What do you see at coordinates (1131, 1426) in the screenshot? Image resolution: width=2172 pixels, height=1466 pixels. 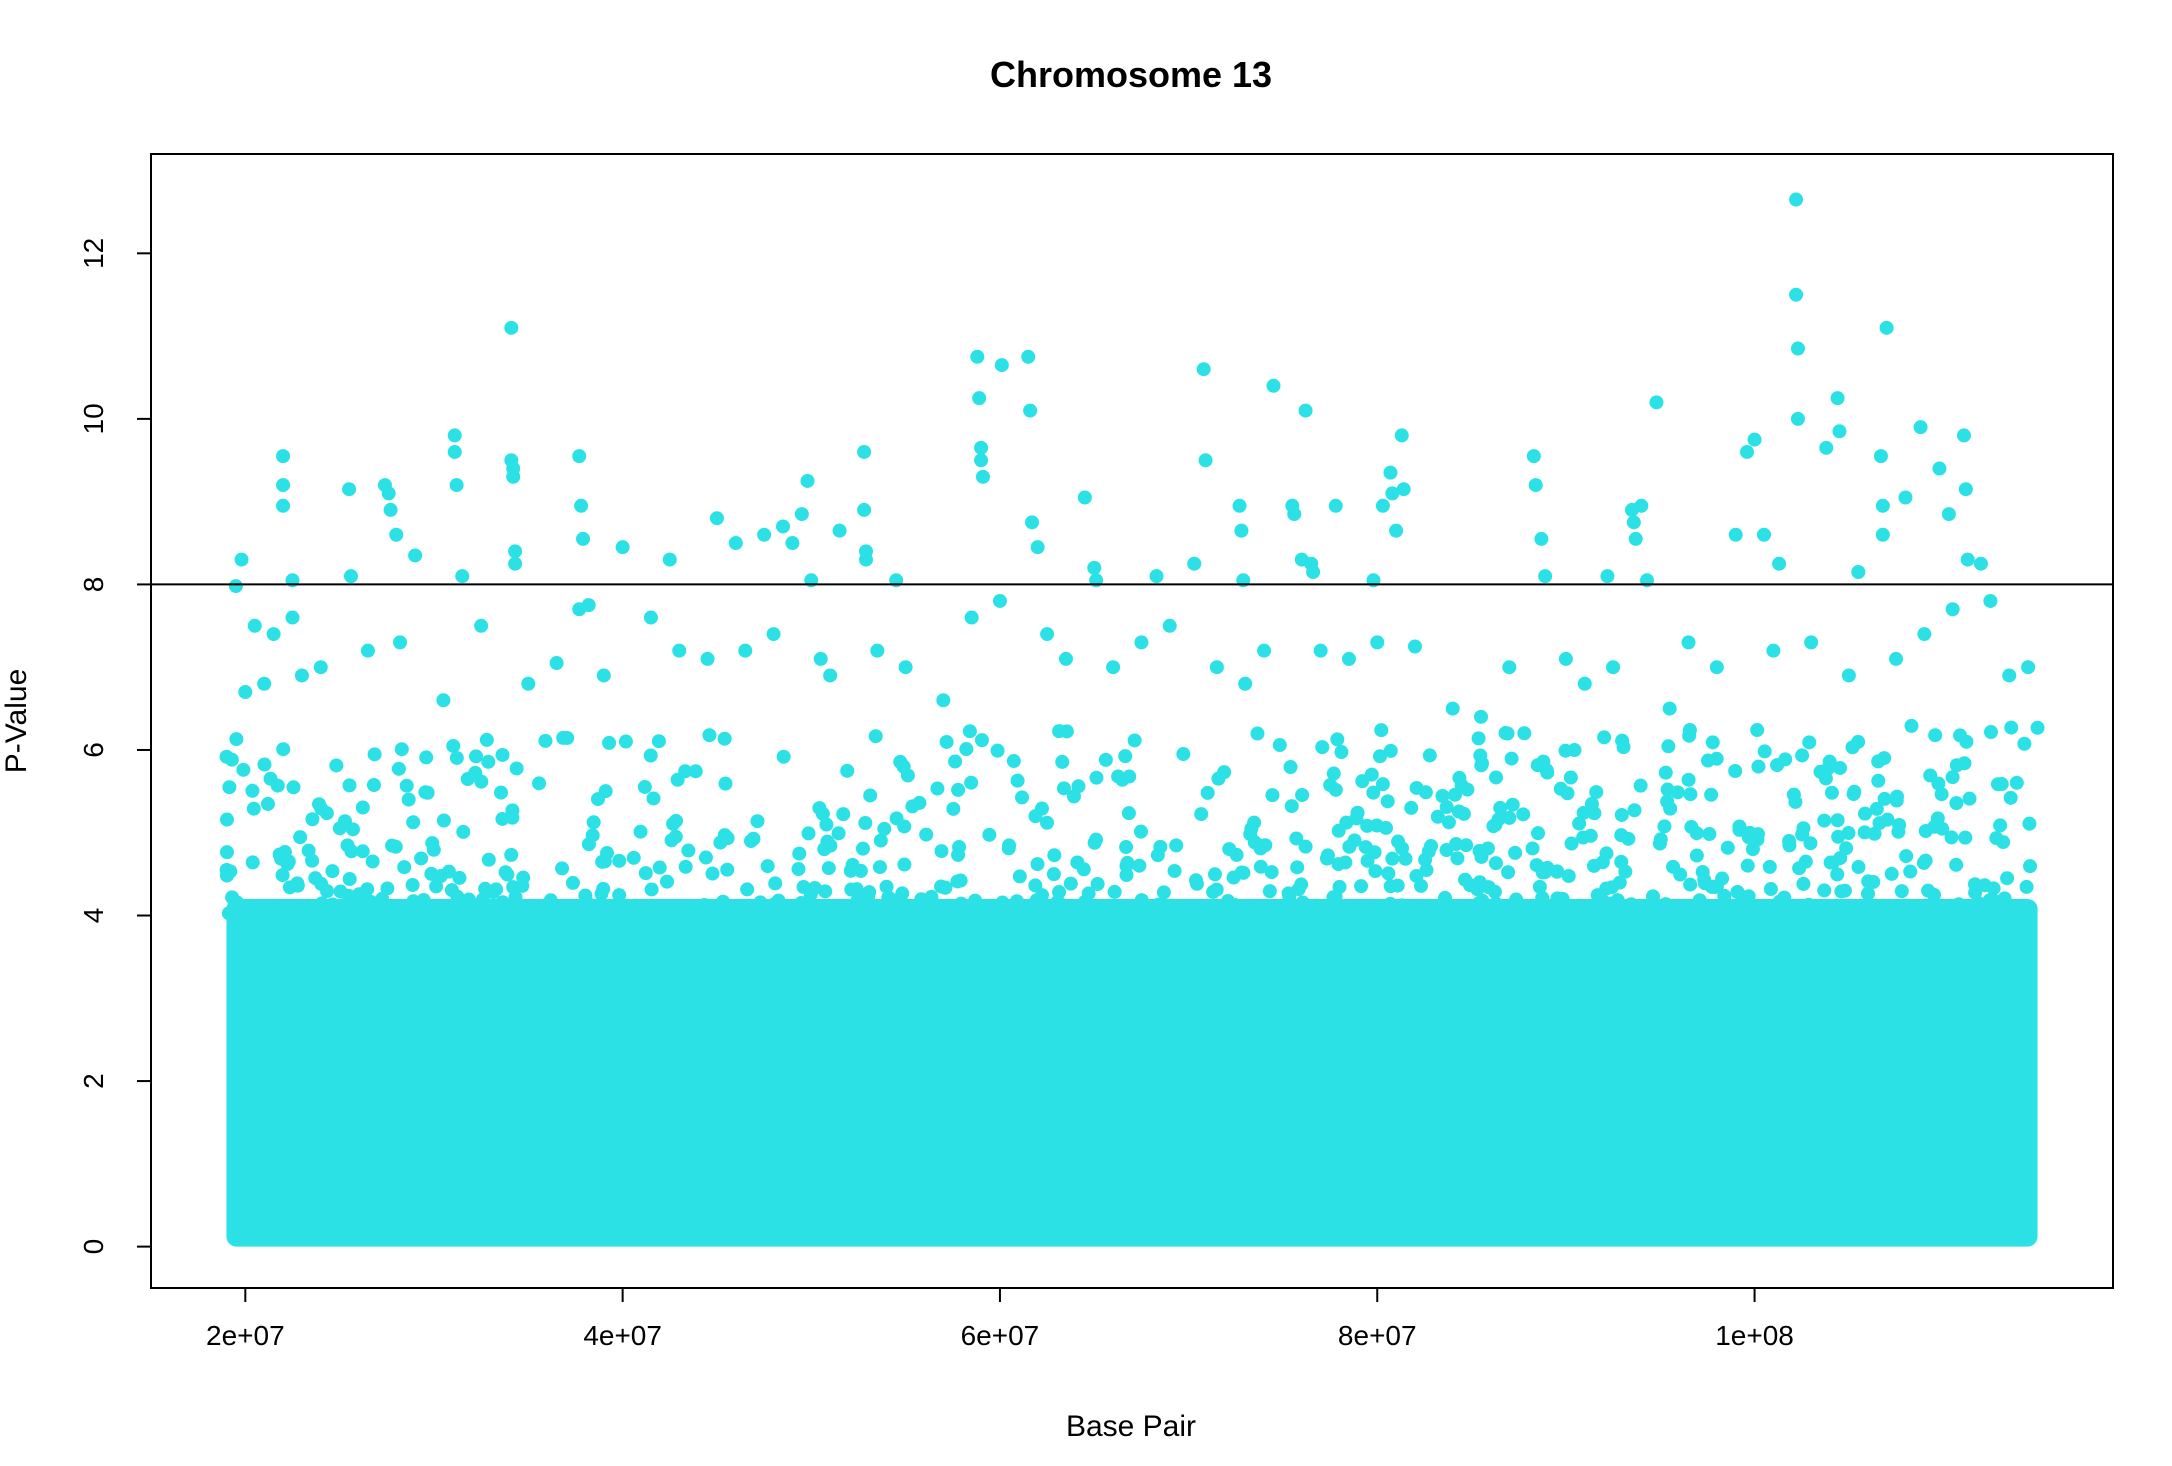 I see `x-axis-title: Base Pair` at bounding box center [1131, 1426].